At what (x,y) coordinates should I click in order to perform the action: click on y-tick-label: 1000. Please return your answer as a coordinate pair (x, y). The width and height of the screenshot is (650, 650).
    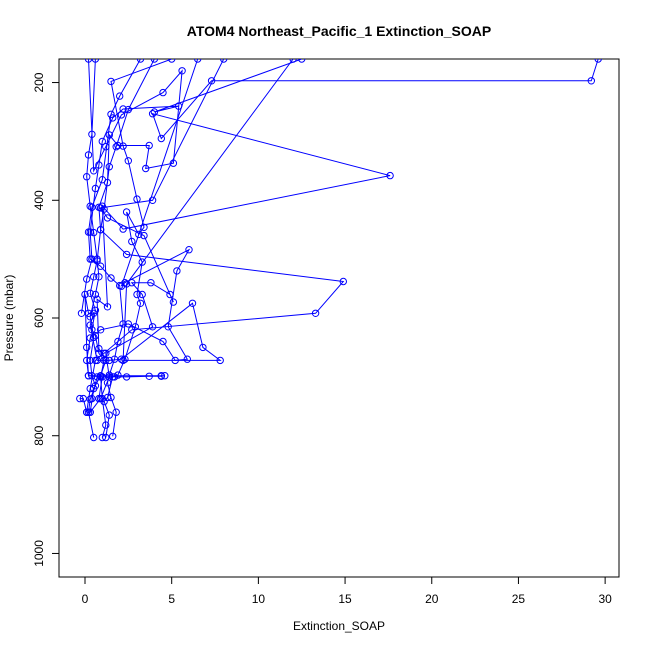
    Looking at the image, I should click on (39, 553).